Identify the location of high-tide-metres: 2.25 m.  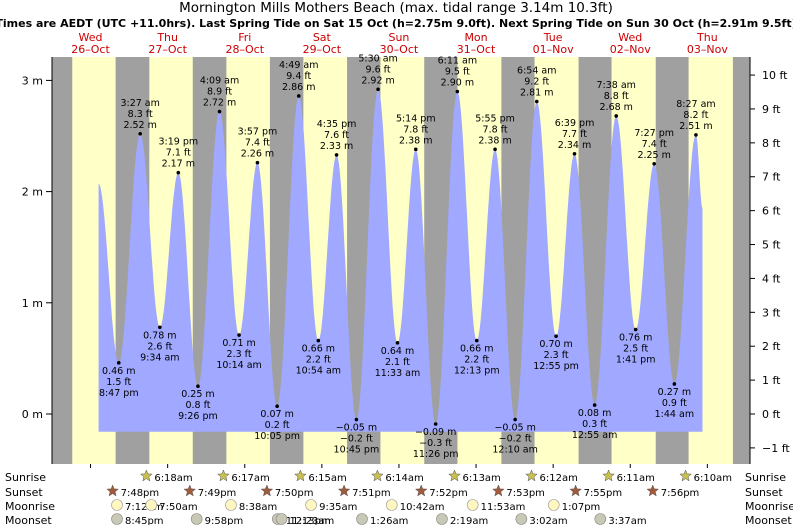
(653, 155).